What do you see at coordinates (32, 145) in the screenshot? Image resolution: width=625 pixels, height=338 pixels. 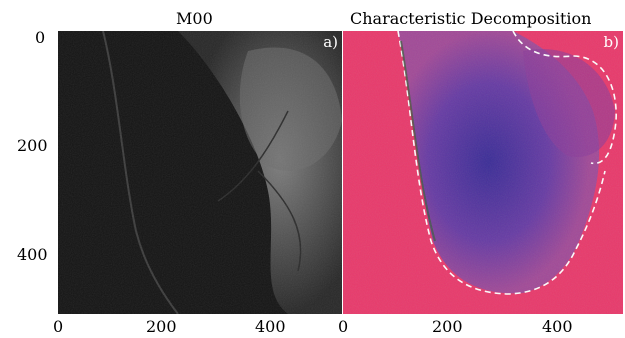 I see `y-tick-200: 200` at bounding box center [32, 145].